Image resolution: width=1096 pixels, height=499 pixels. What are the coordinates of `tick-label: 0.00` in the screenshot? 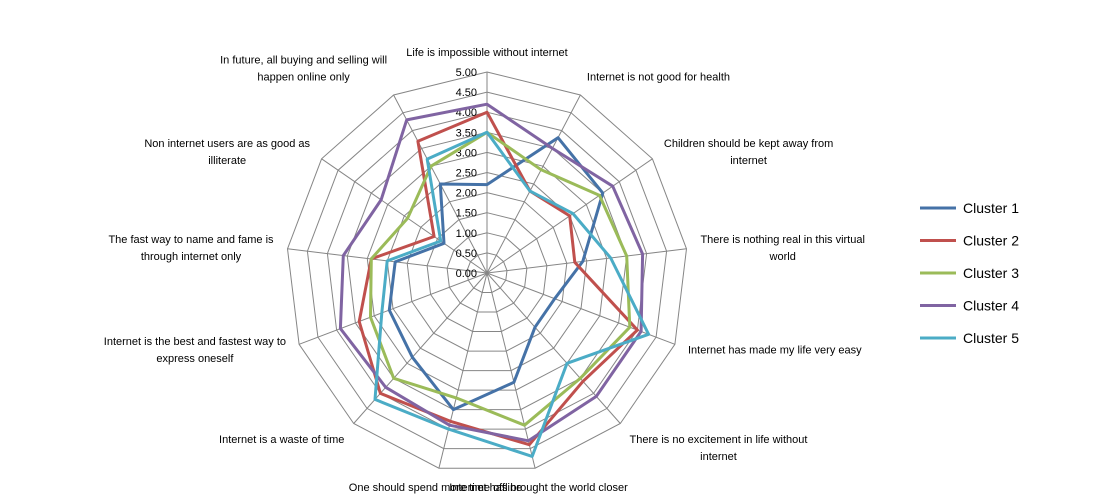 It's located at (466, 274).